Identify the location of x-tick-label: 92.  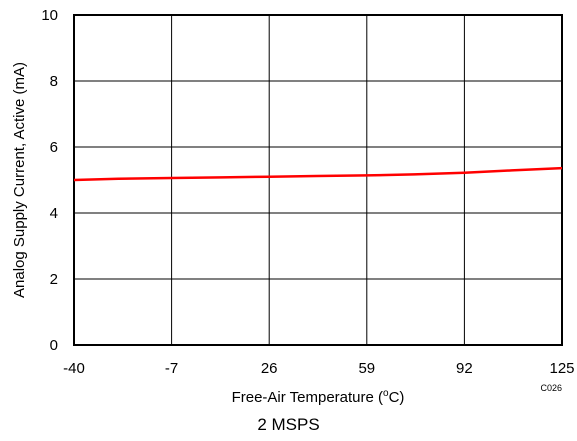
(464, 368).